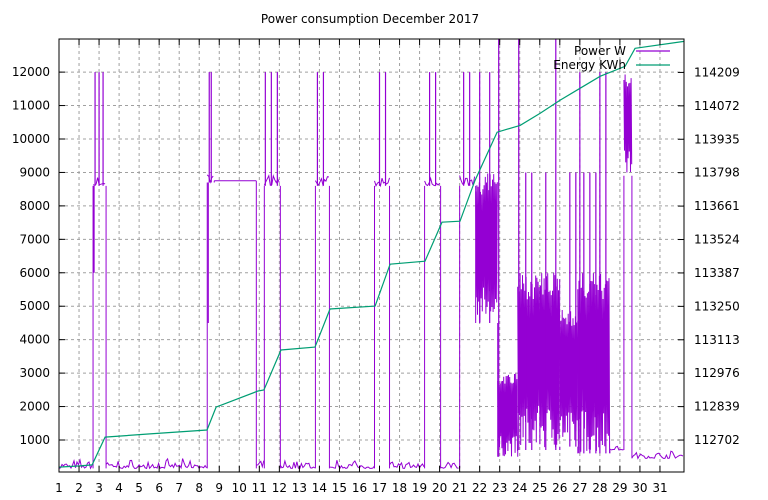 This screenshot has width=768, height=500. I want to click on y-tick-label: 6000, so click(34, 273).